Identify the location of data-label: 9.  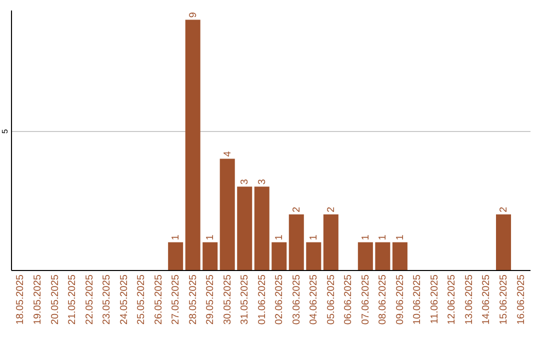
(193, 15).